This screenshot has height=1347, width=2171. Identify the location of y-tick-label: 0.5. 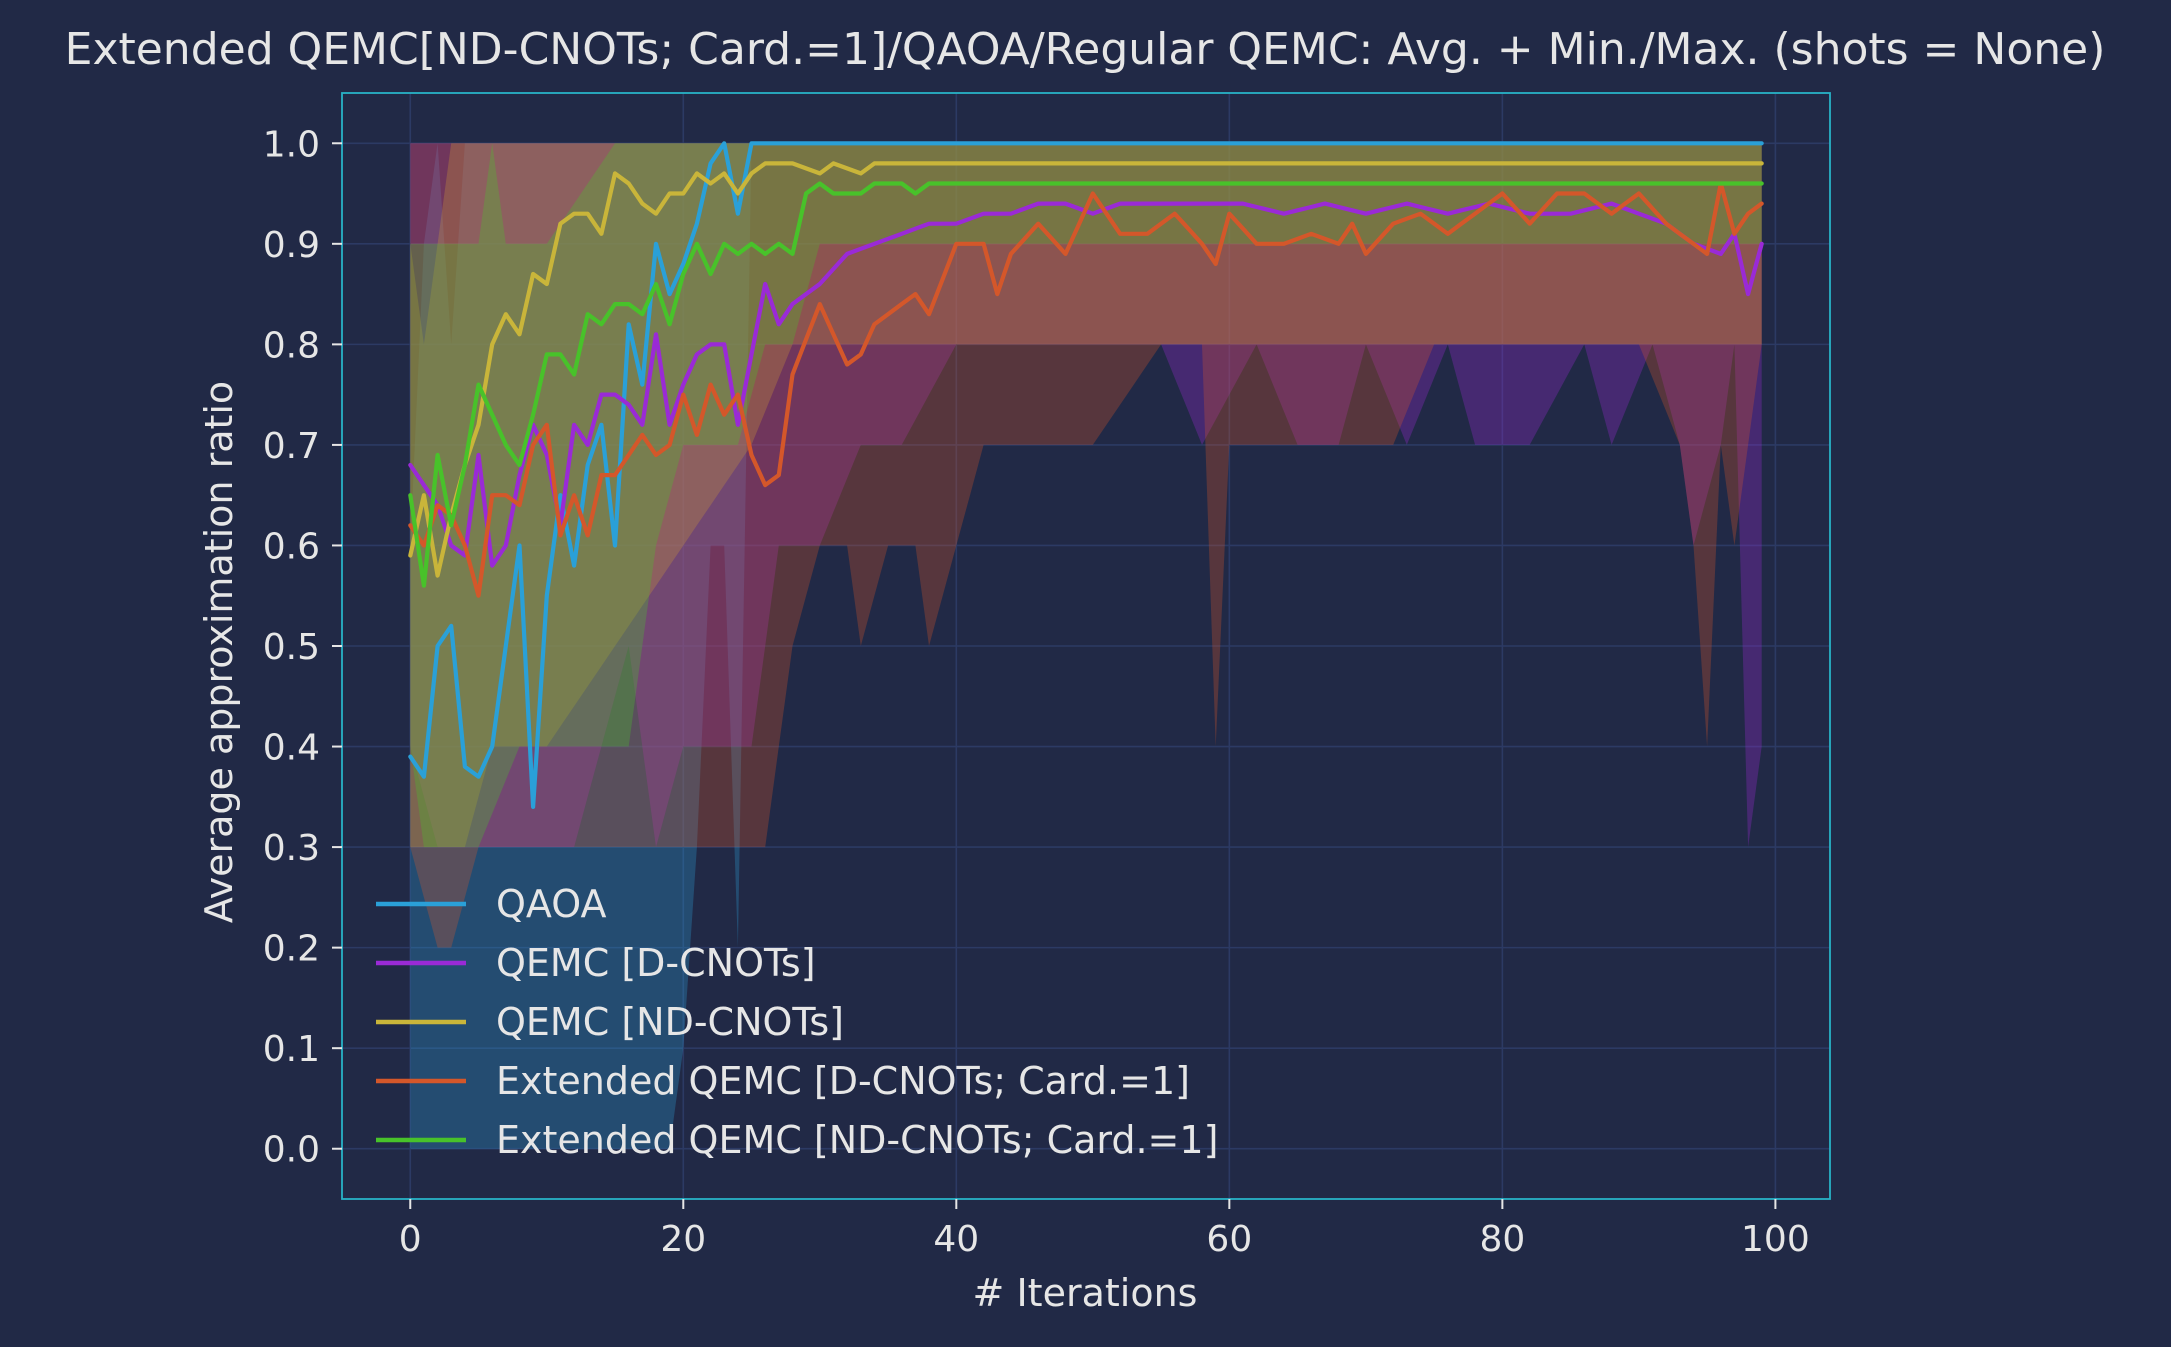
(291, 647).